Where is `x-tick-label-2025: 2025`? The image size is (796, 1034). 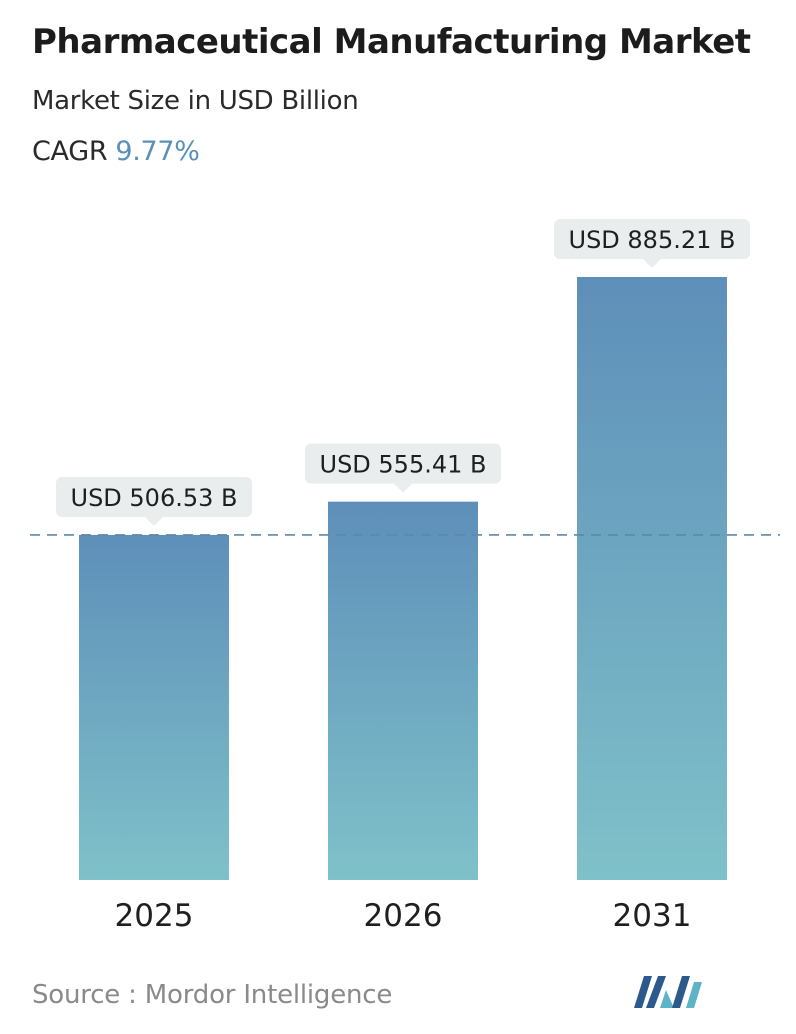
x-tick-label-2025: 2025 is located at coordinates (154, 916).